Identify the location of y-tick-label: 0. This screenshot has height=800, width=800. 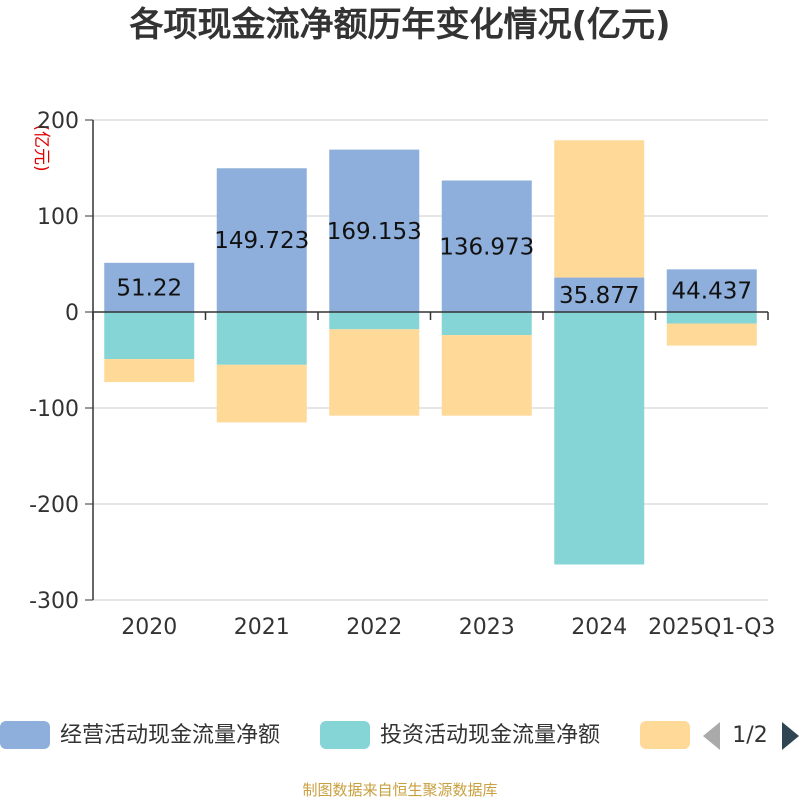
(72, 313).